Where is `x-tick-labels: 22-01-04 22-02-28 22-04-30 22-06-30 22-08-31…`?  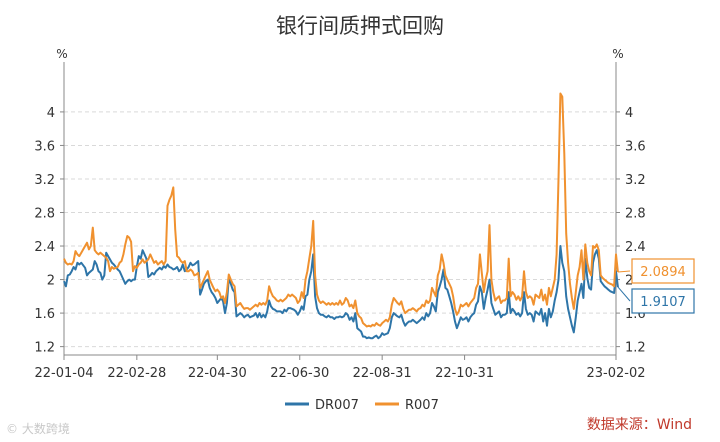
x-tick-labels: 22-01-04 22-02-28 22-04-30 22-06-30 22-08-31… is located at coordinates (339, 373).